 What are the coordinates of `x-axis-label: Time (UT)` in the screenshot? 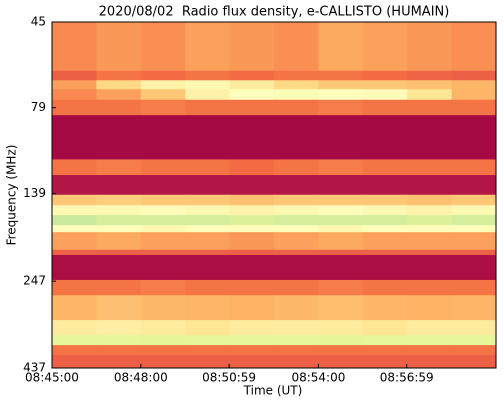 It's located at (273, 391).